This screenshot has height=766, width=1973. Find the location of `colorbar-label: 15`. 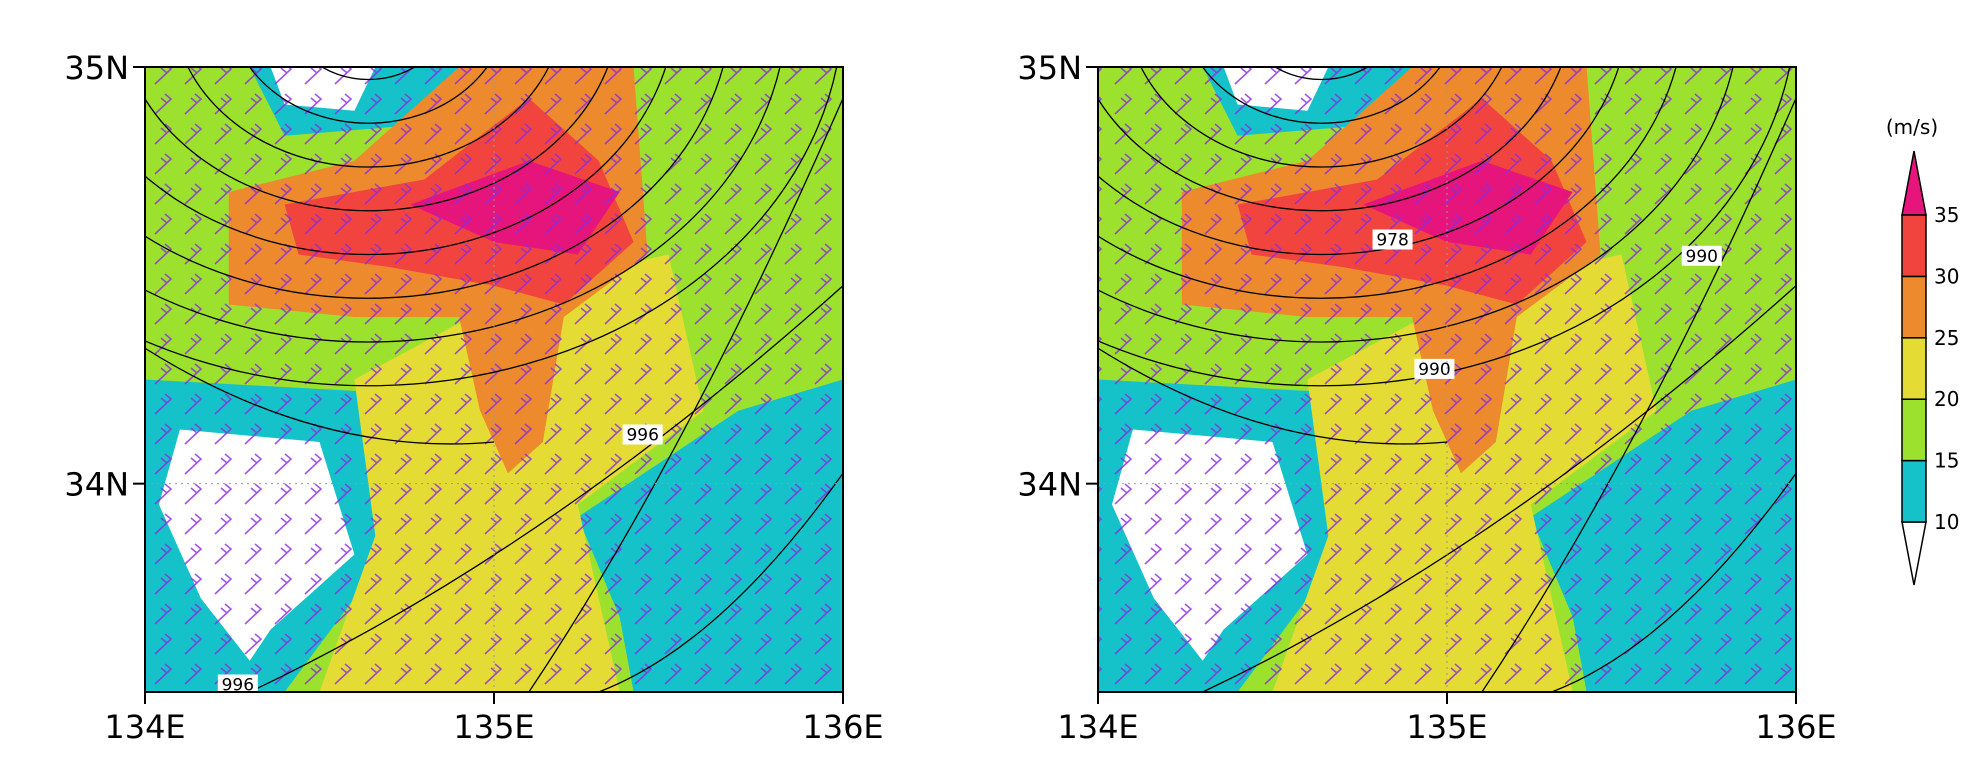

colorbar-label: 15 is located at coordinates (1946, 461).